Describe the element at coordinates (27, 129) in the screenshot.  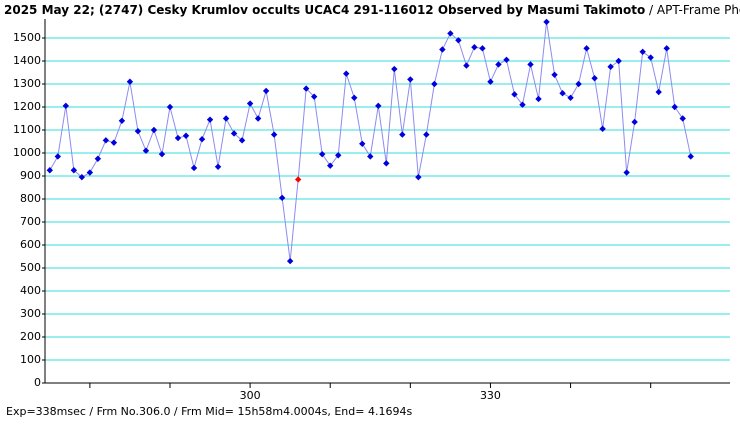
I see `y-tick-label: 1100` at that location.